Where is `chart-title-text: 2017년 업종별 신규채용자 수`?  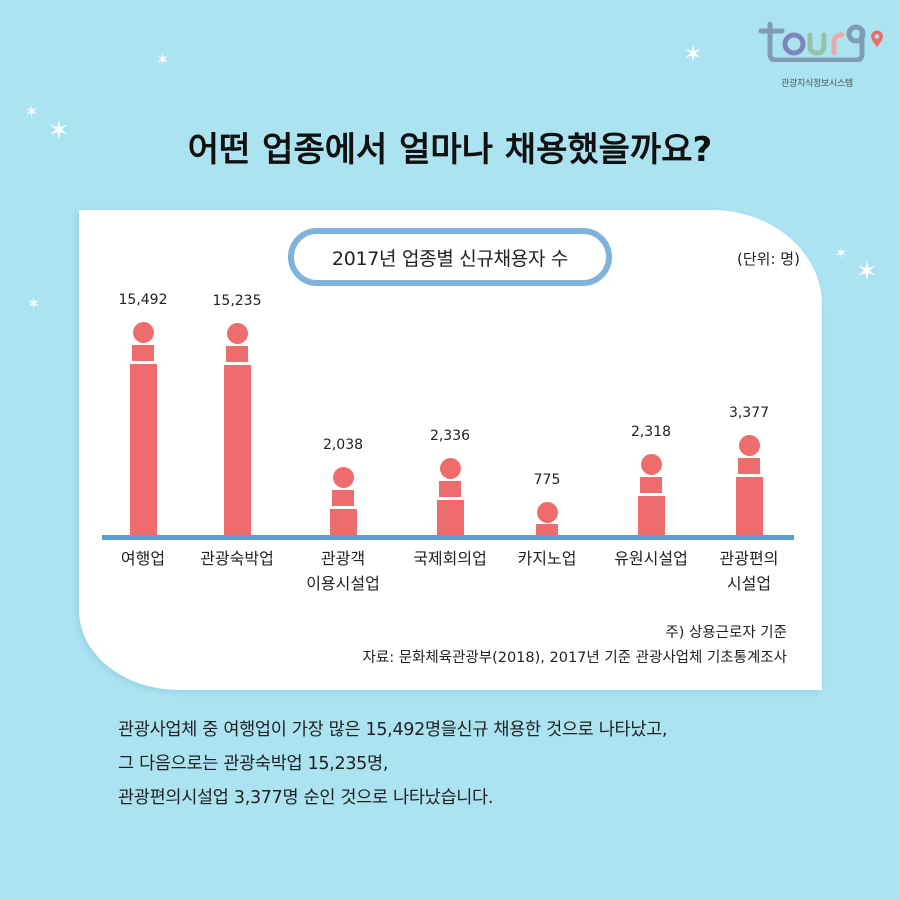 chart-title-text: 2017년 업종별 신규채용자 수 is located at coordinates (450, 258).